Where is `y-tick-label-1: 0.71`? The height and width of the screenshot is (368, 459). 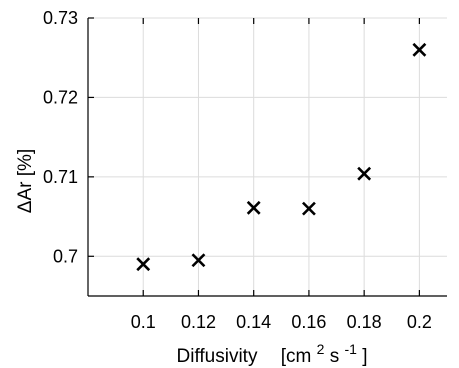
y-tick-label-1: 0.71 is located at coordinates (60, 177).